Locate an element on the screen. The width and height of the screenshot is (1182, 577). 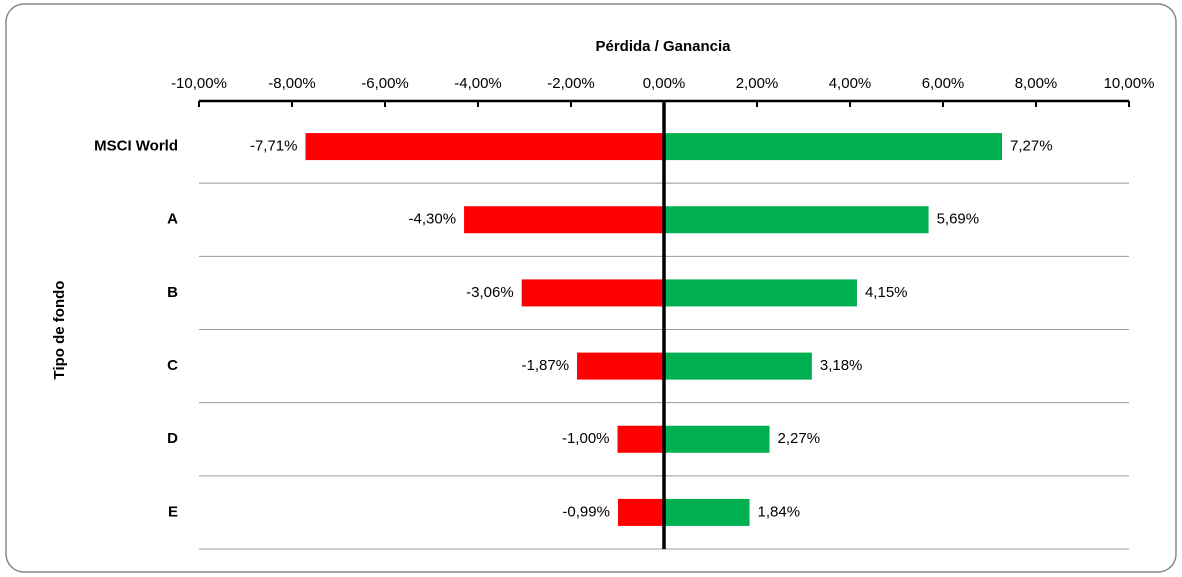
x-tick-label: 10,00% is located at coordinates (1129, 83).